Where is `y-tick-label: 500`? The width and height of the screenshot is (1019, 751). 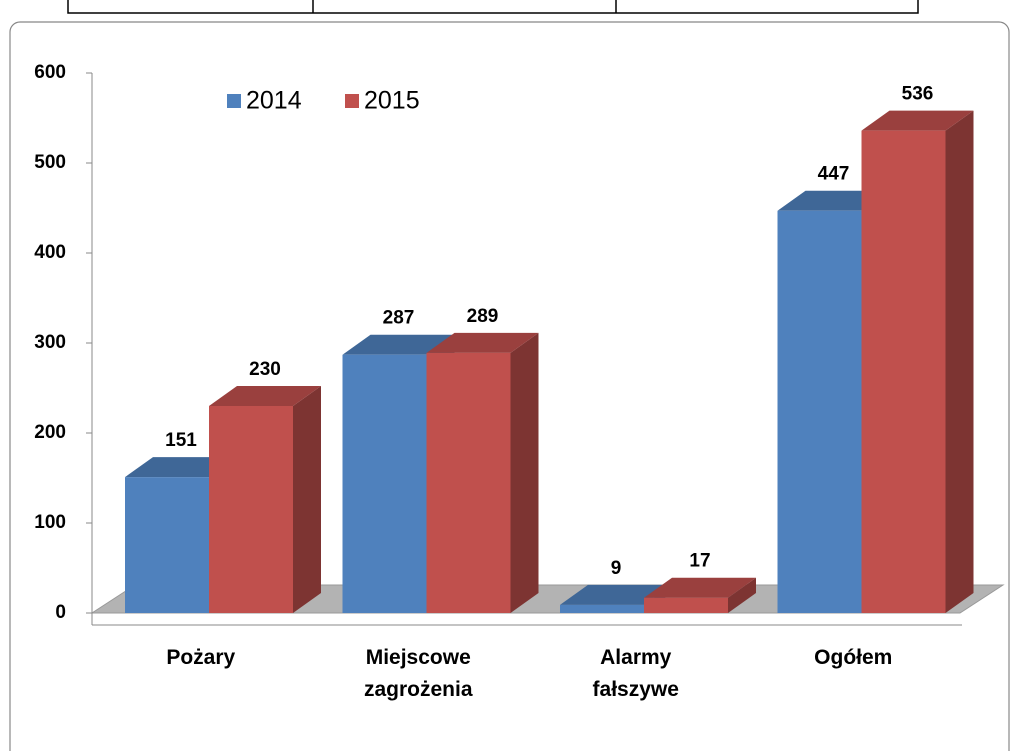 y-tick-label: 500 is located at coordinates (50, 162).